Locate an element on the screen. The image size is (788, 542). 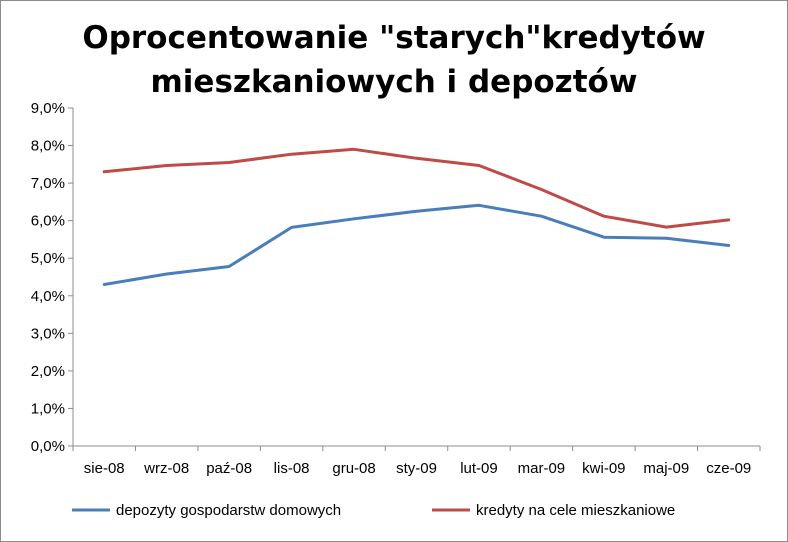
x-tick-label: lut-09 is located at coordinates (479, 468).